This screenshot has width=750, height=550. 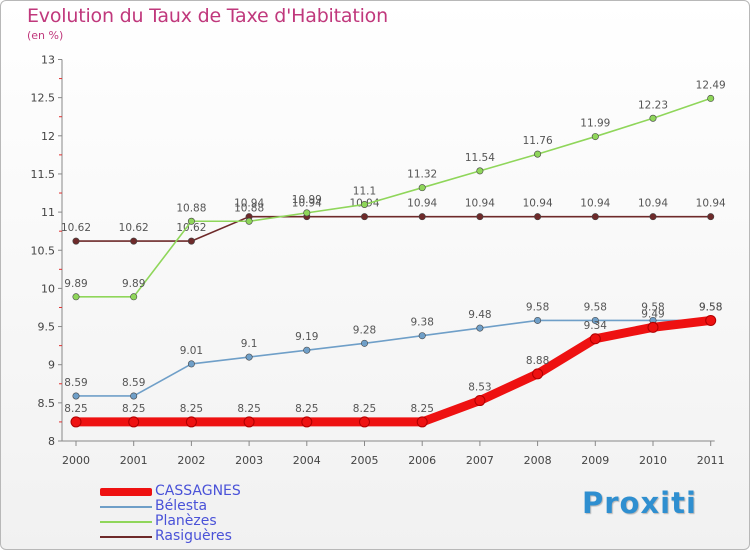 What do you see at coordinates (422, 323) in the screenshot?
I see `data-label-blesta: 9.38` at bounding box center [422, 323].